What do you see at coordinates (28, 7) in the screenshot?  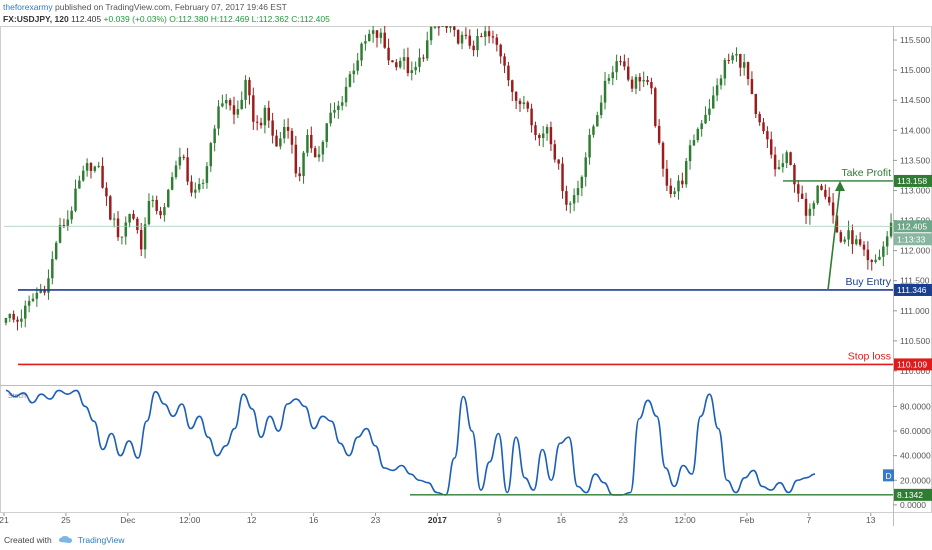 I see `author-link: theforexarmy` at bounding box center [28, 7].